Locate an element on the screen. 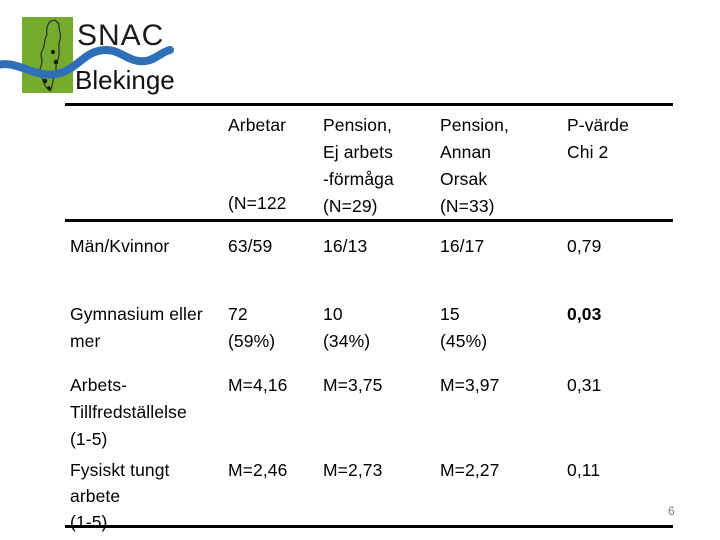  cell-p-value: 0,11 is located at coordinates (584, 470).